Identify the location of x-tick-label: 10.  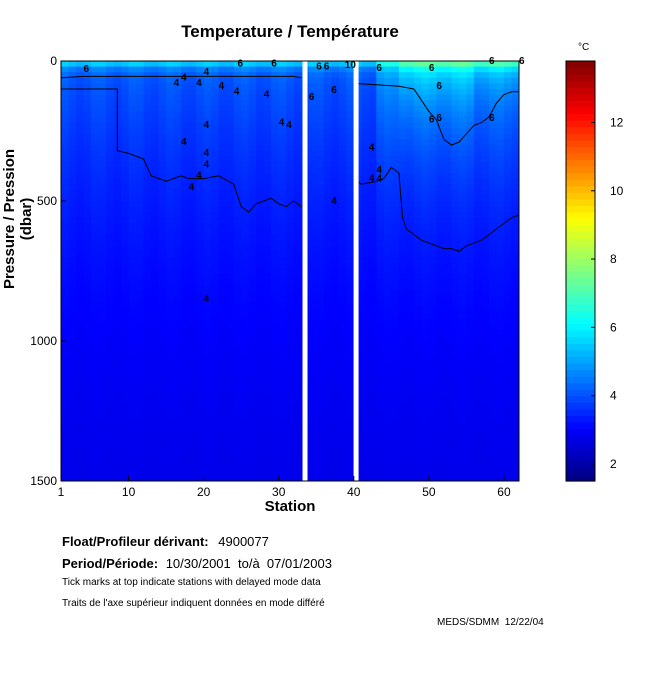
(129, 492).